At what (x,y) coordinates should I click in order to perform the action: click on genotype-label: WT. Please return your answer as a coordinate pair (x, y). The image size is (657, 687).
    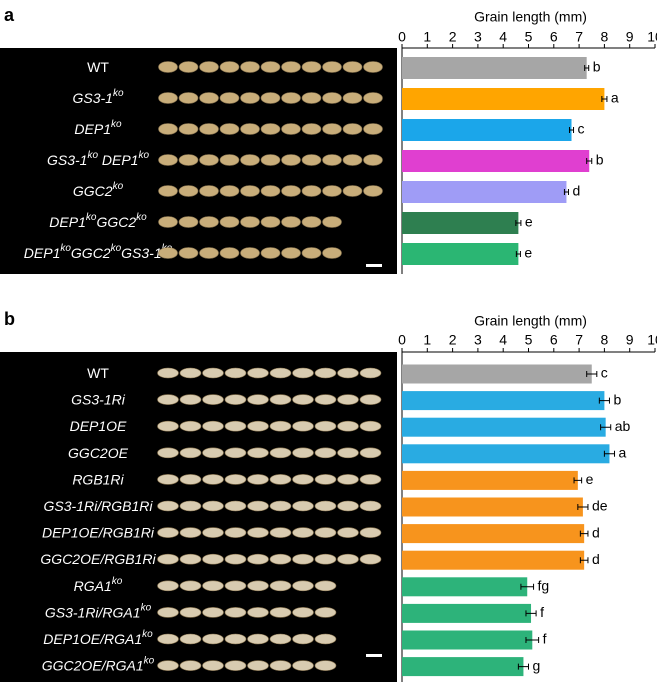
    Looking at the image, I should click on (98, 67).